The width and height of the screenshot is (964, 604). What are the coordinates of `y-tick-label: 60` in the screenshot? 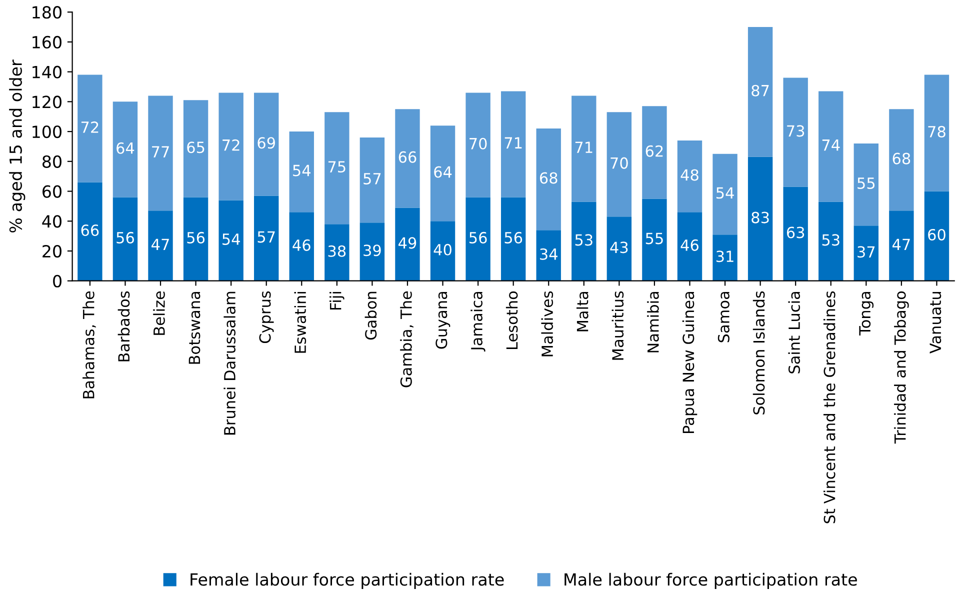 It's located at (52, 191).